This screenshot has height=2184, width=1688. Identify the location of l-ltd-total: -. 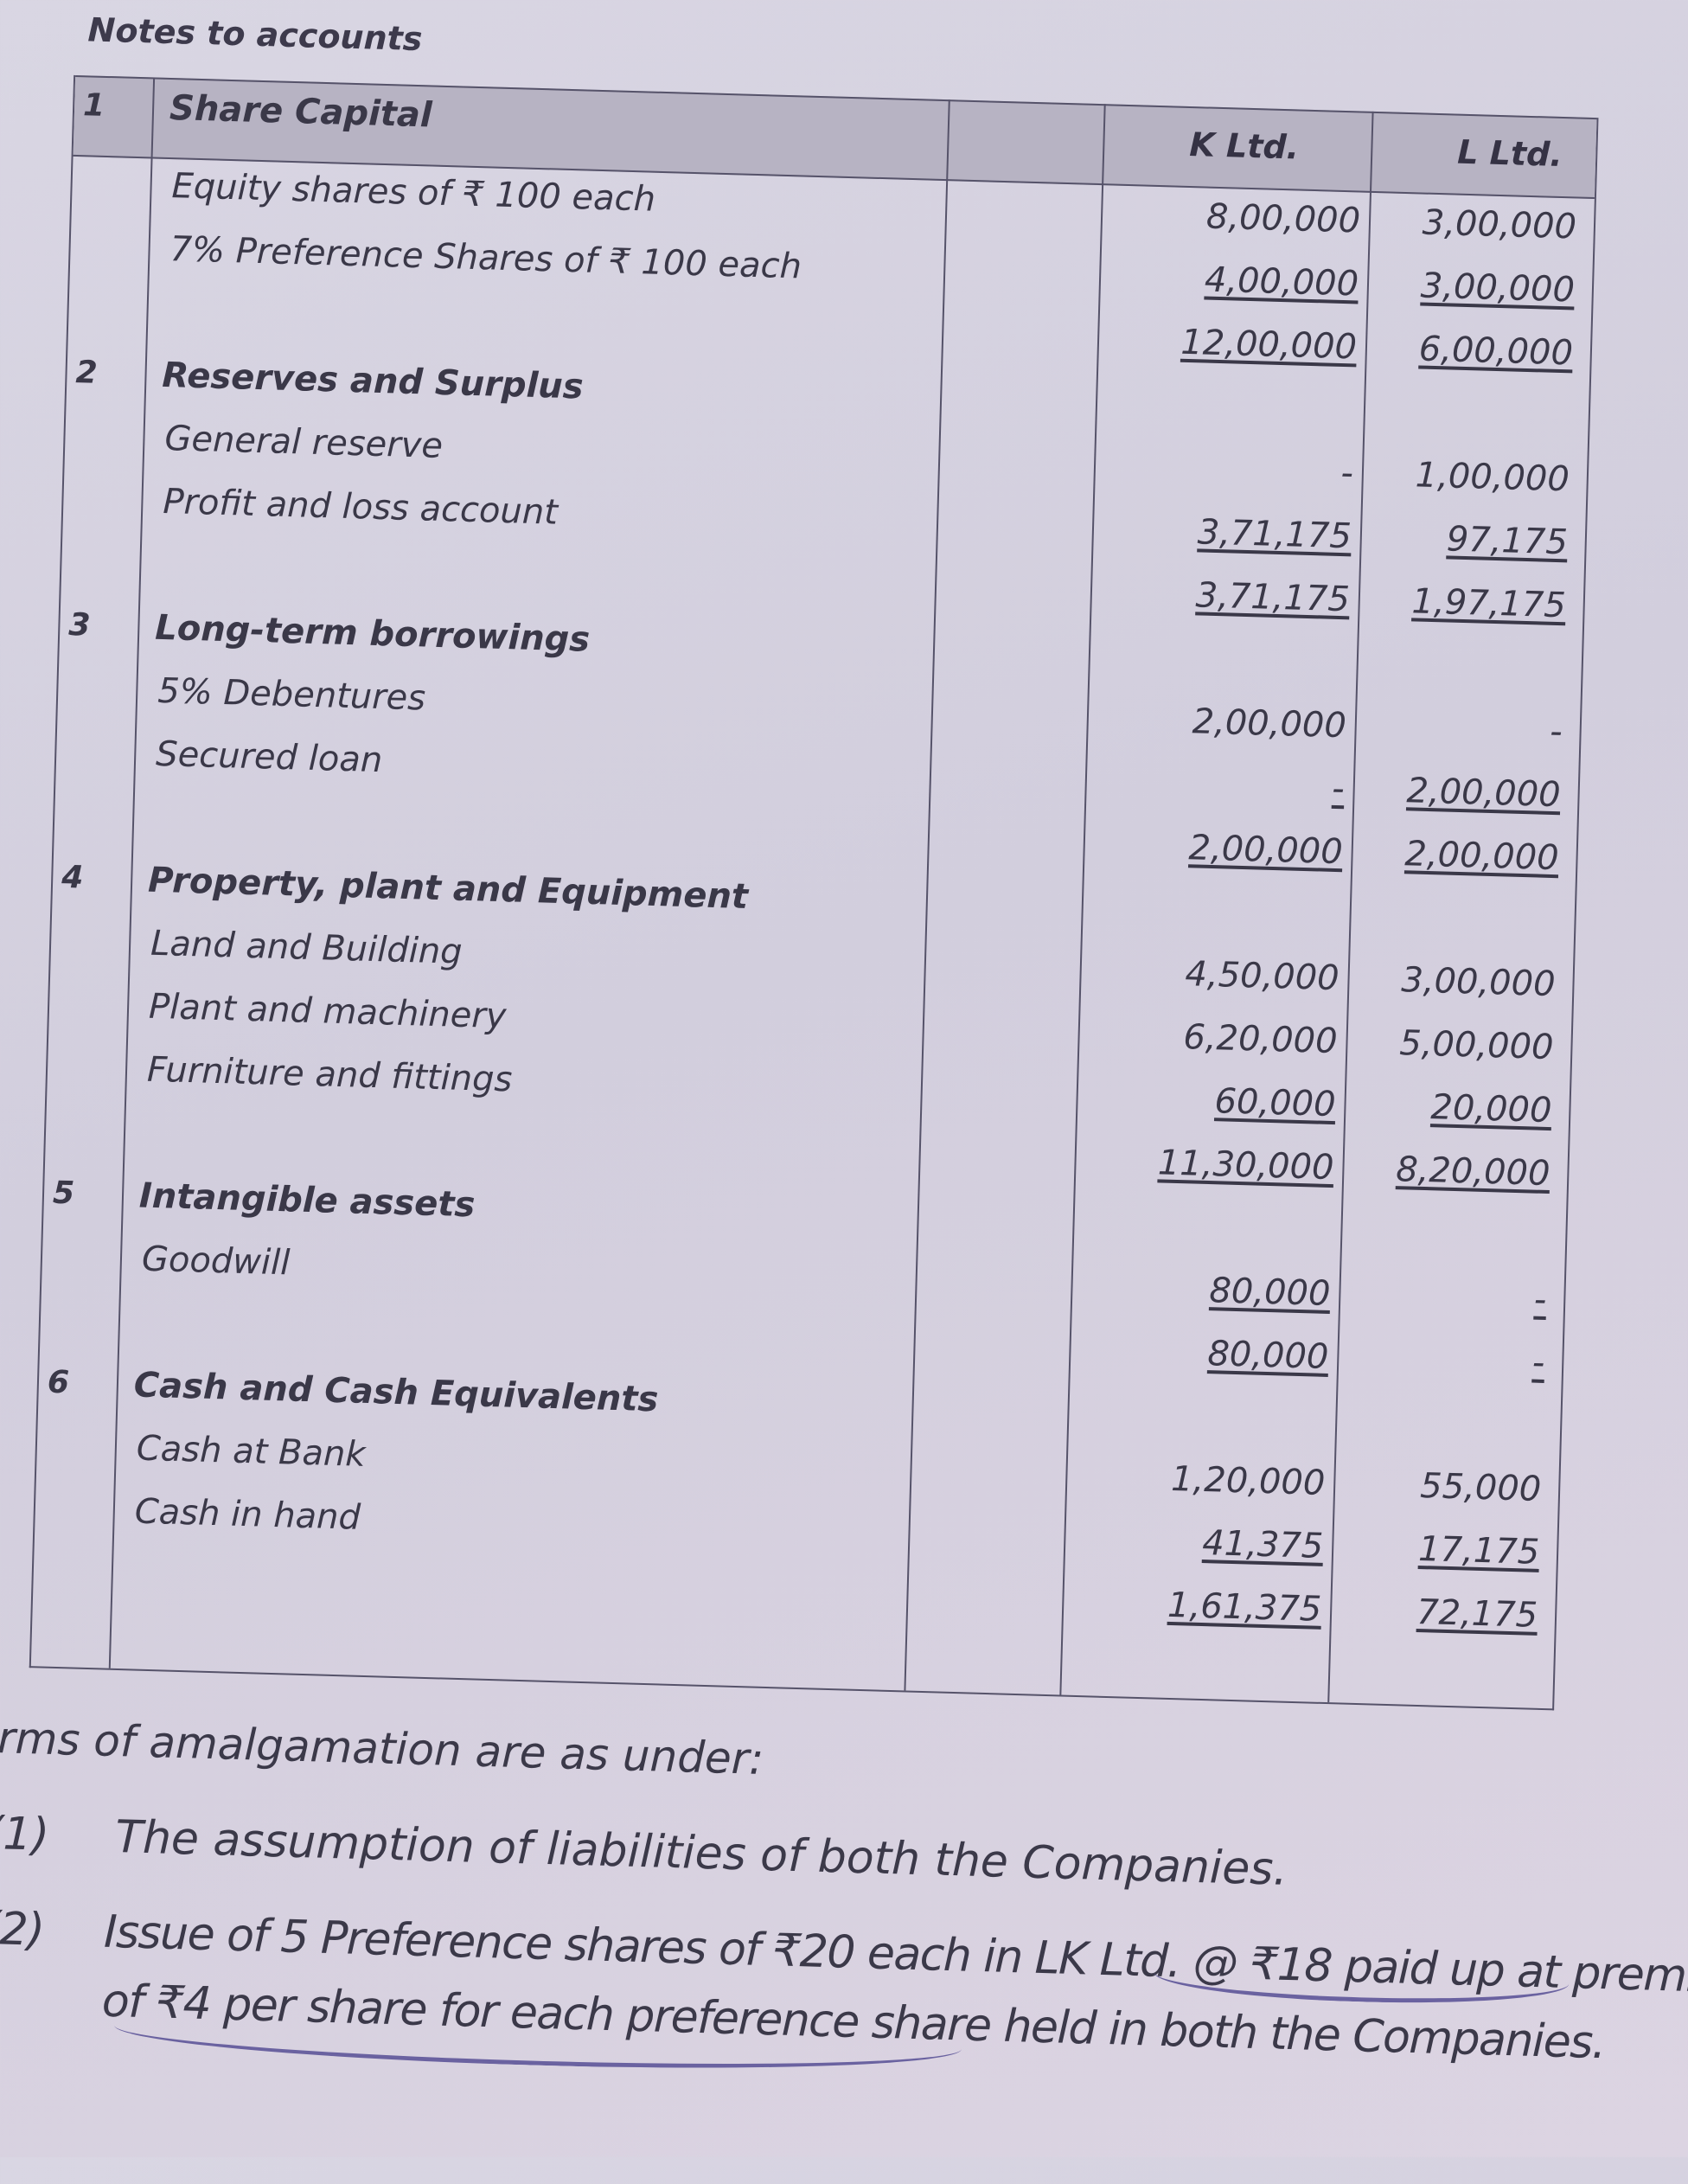
(1538, 1362).